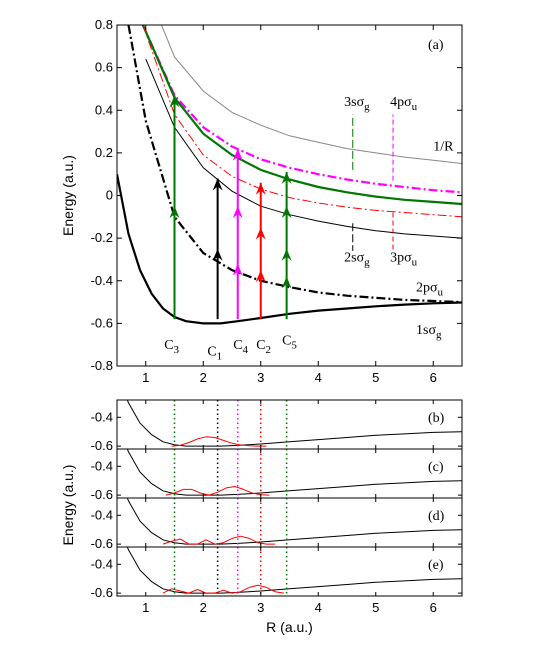  I want to click on ytick-label-4-1: -0.6, so click(102, 592).